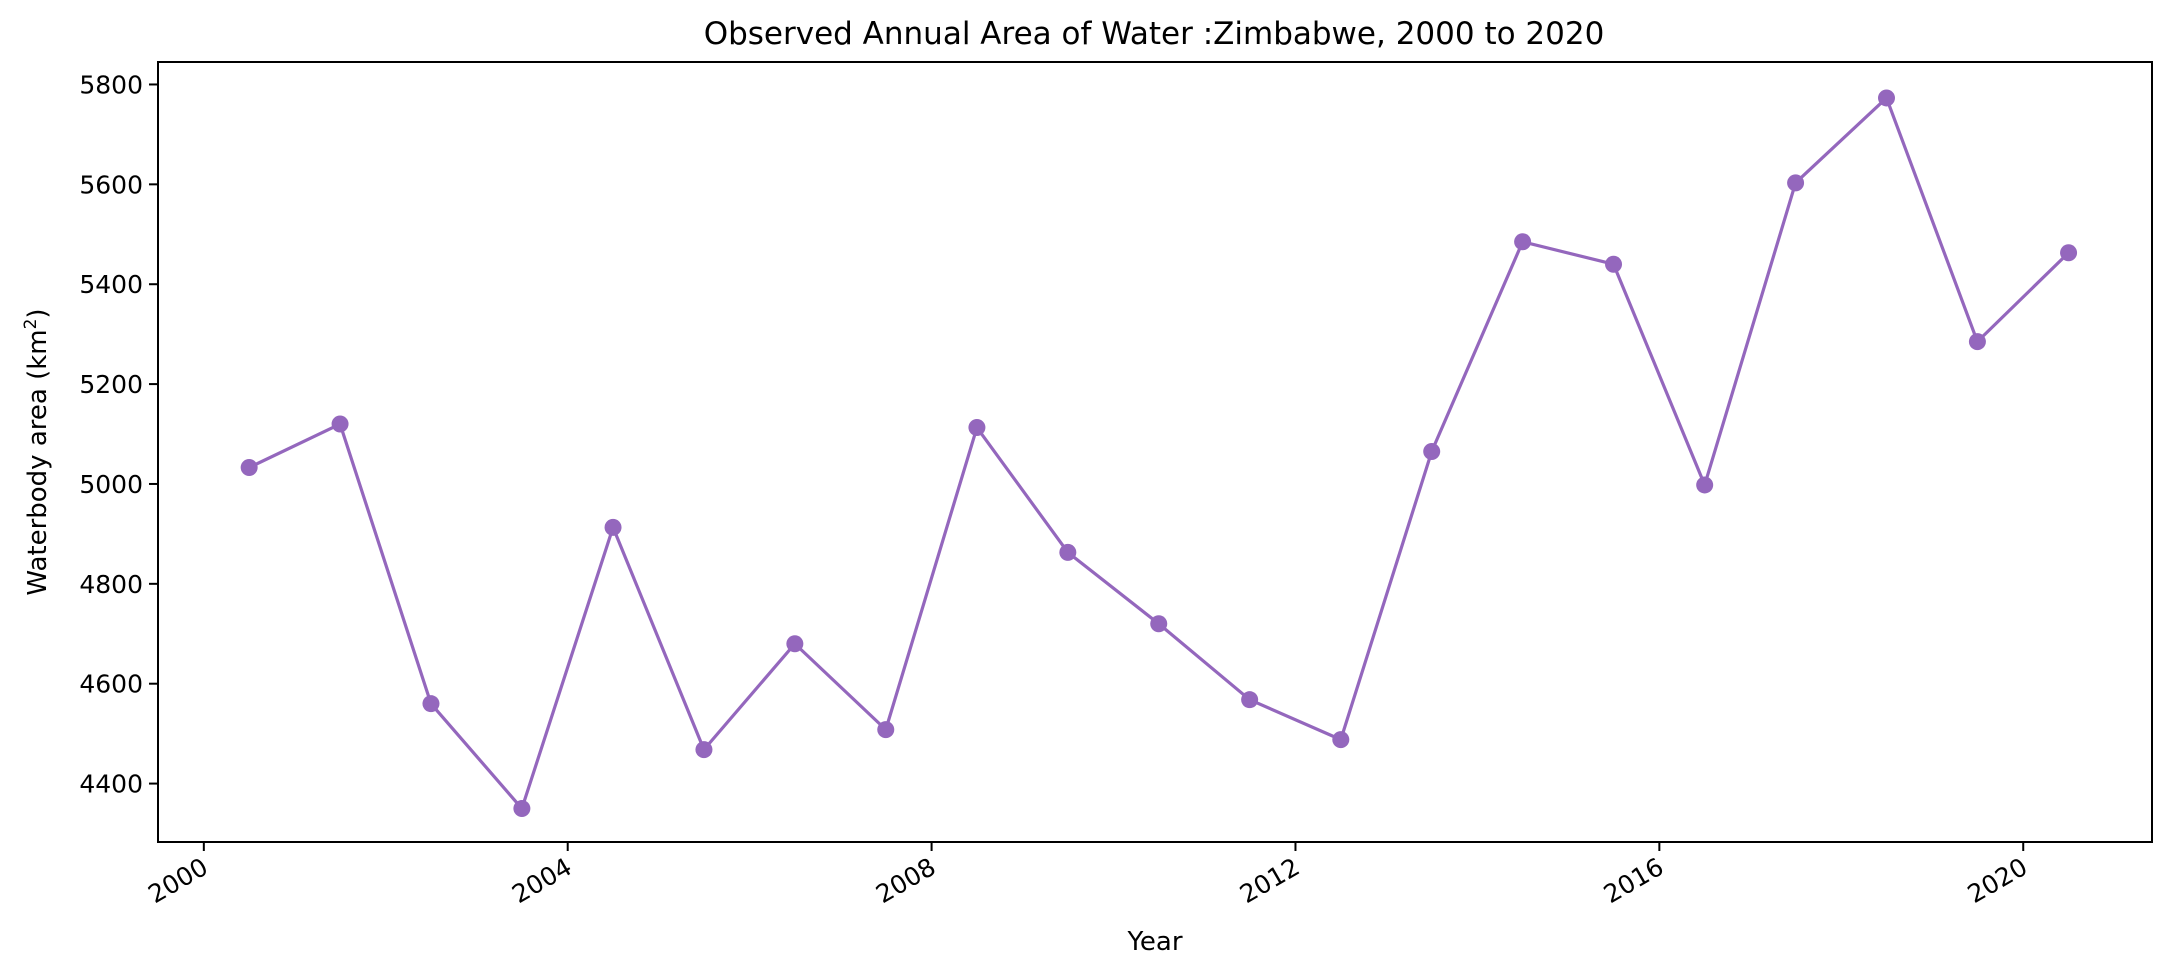  What do you see at coordinates (111, 384) in the screenshot?
I see `y-tick-label: 5200` at bounding box center [111, 384].